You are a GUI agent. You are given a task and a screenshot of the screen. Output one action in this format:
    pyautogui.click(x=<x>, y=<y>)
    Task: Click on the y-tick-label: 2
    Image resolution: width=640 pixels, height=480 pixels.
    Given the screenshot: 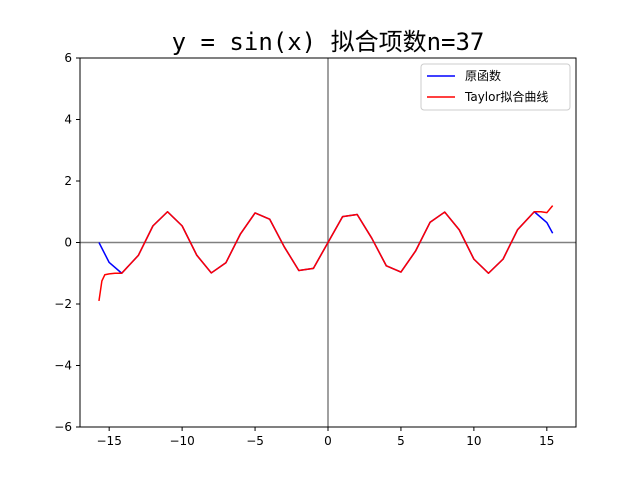 What is the action you would take?
    pyautogui.click(x=68, y=181)
    